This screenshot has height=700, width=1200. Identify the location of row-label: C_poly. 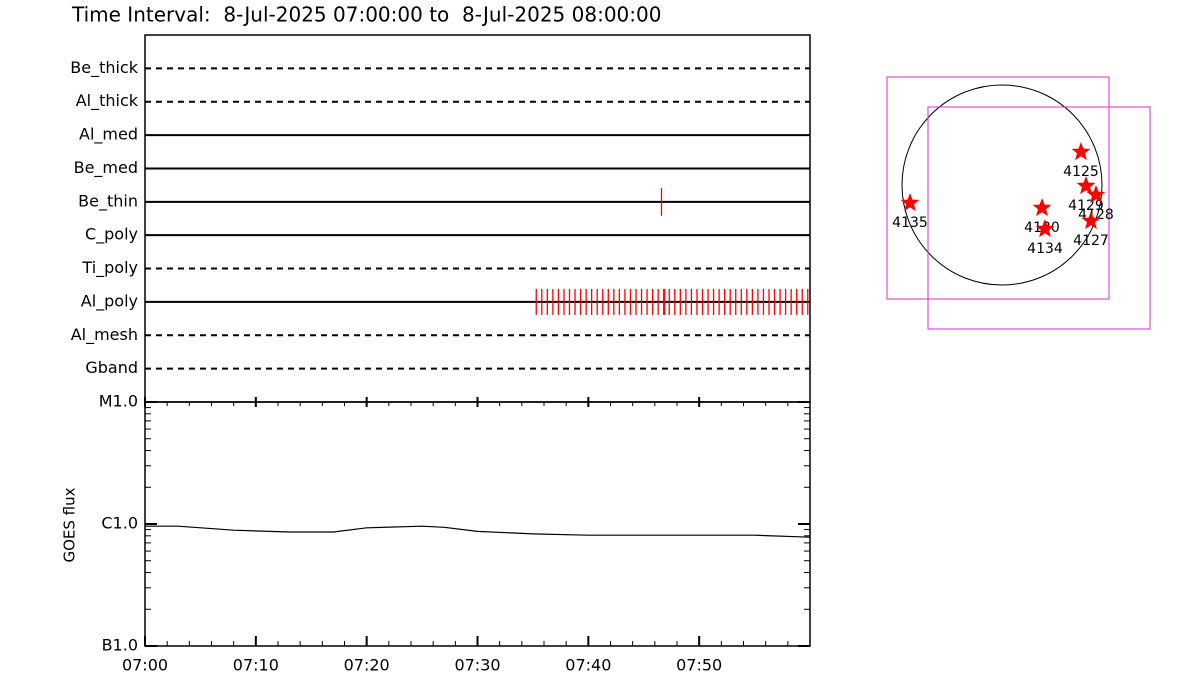
(111, 235).